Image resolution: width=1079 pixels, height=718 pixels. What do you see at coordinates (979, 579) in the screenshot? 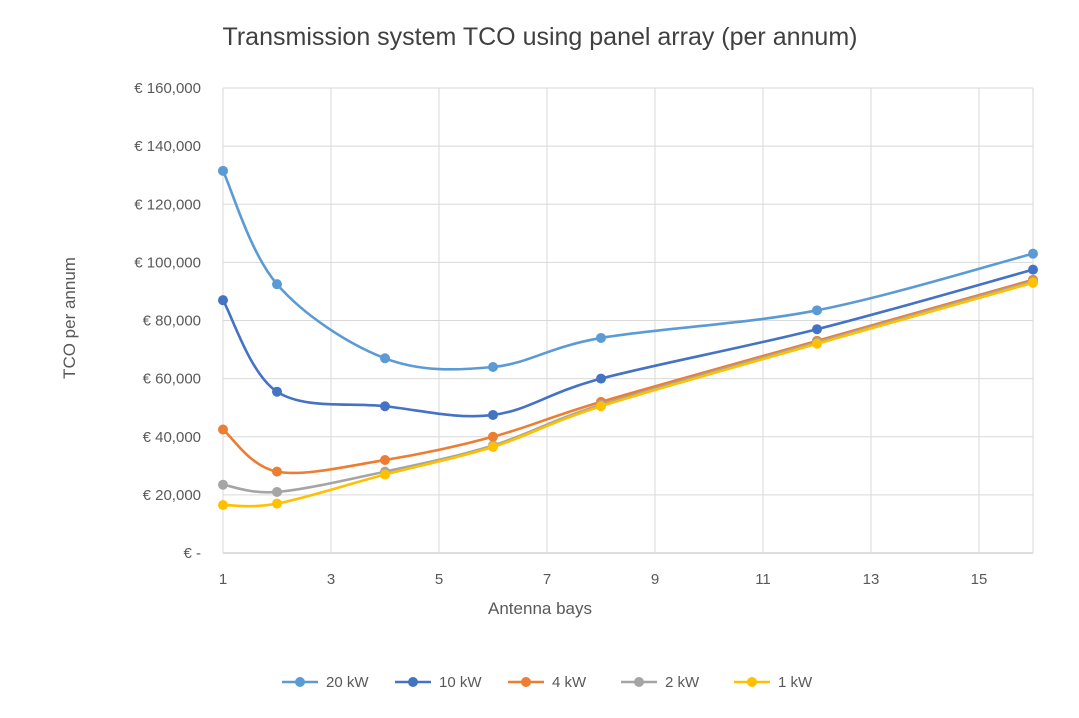
I see `x-tick-label: 15` at bounding box center [979, 579].